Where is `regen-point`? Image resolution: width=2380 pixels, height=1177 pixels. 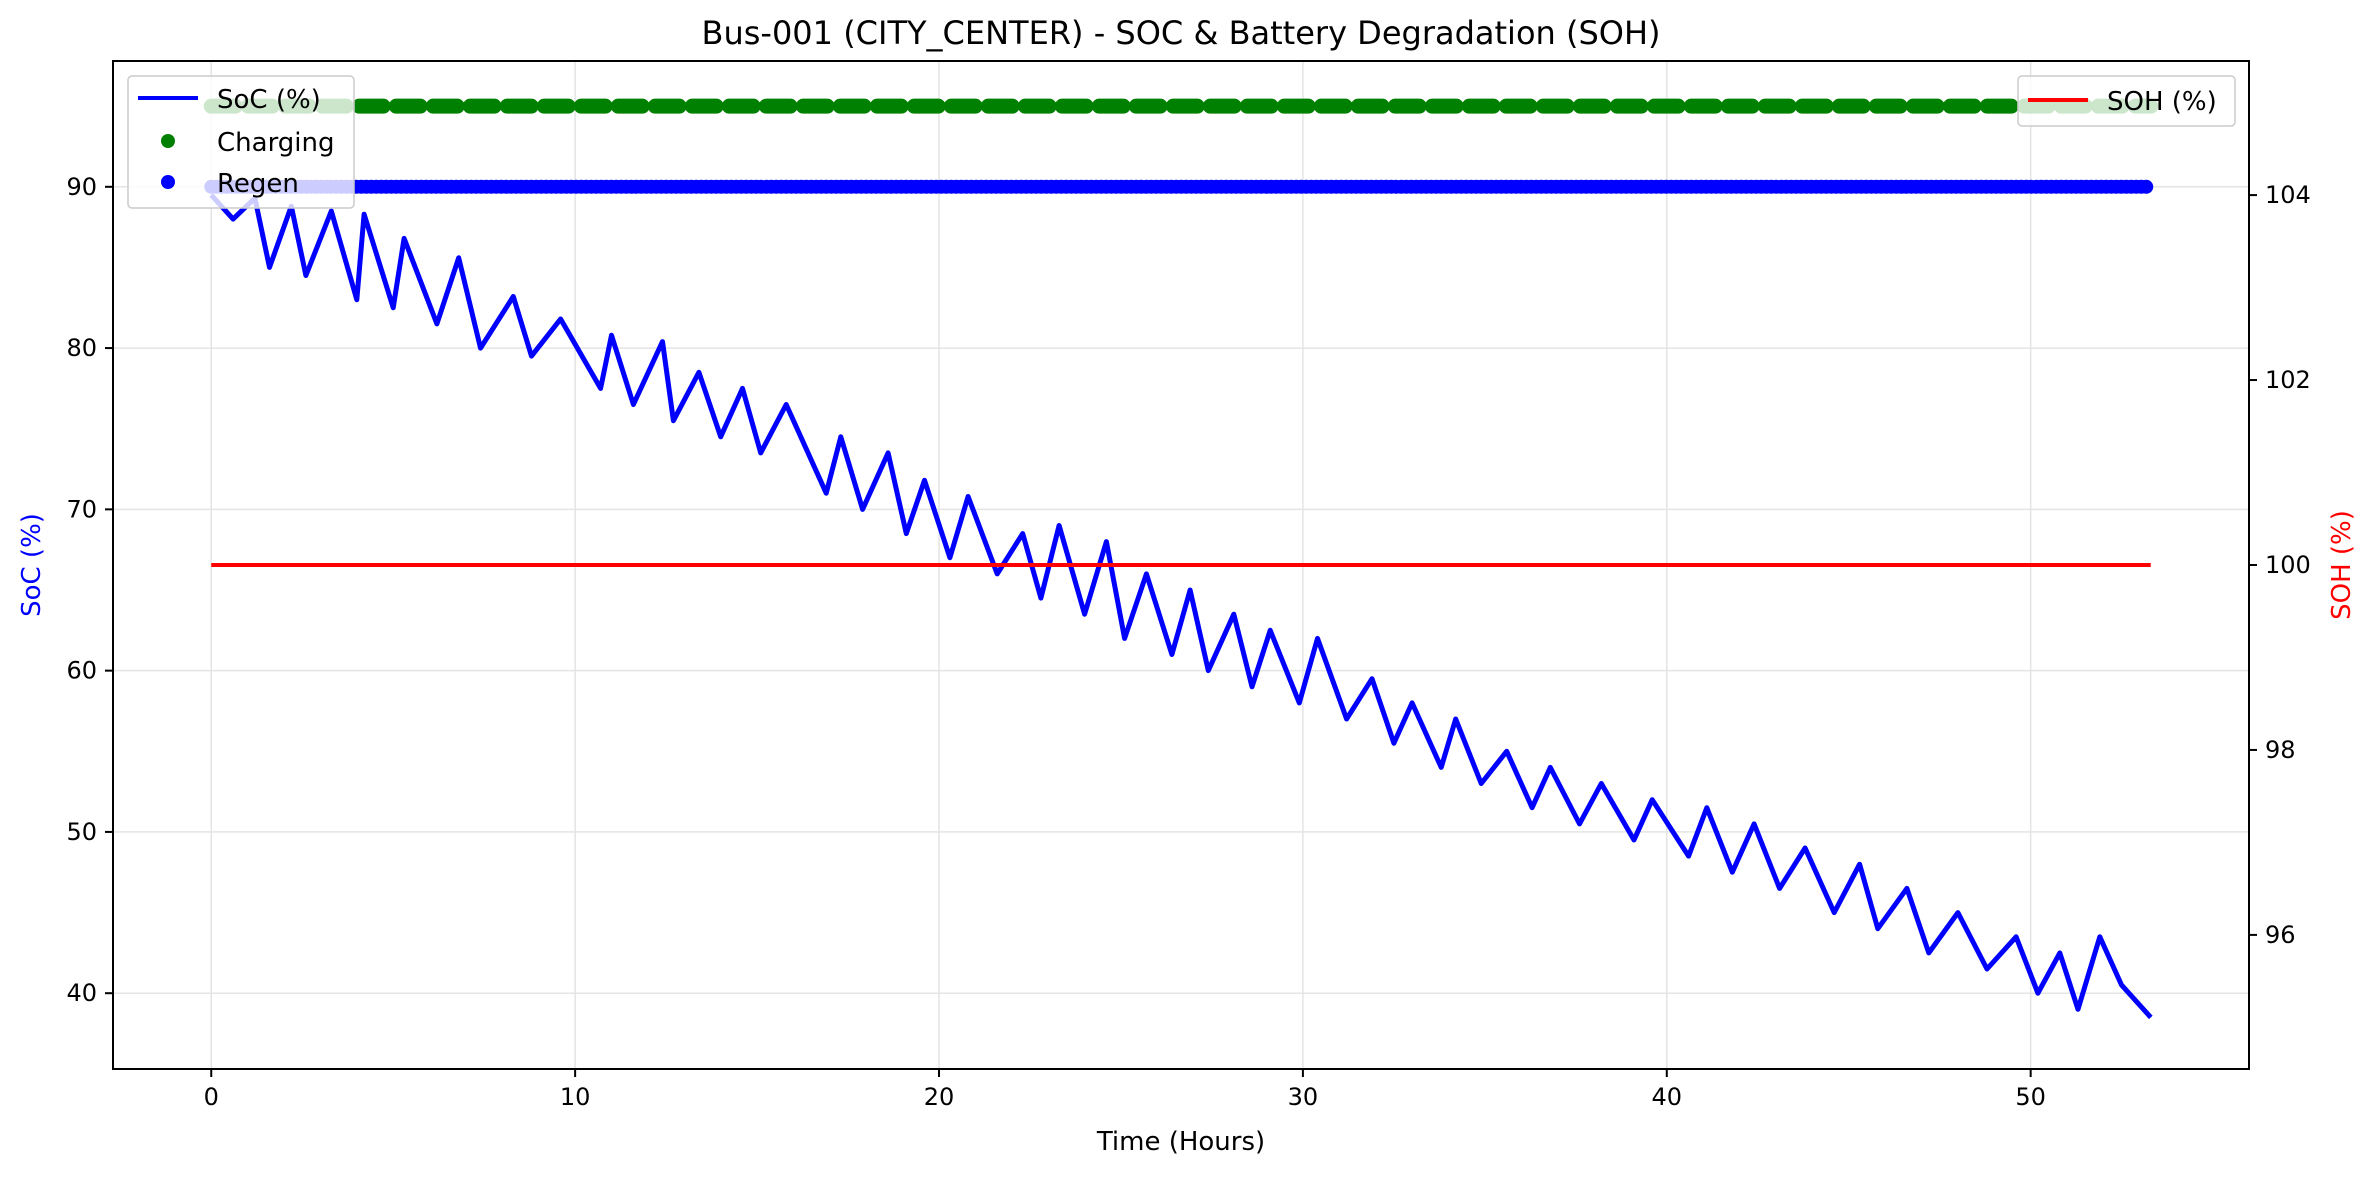
regen-point is located at coordinates (2146, 186).